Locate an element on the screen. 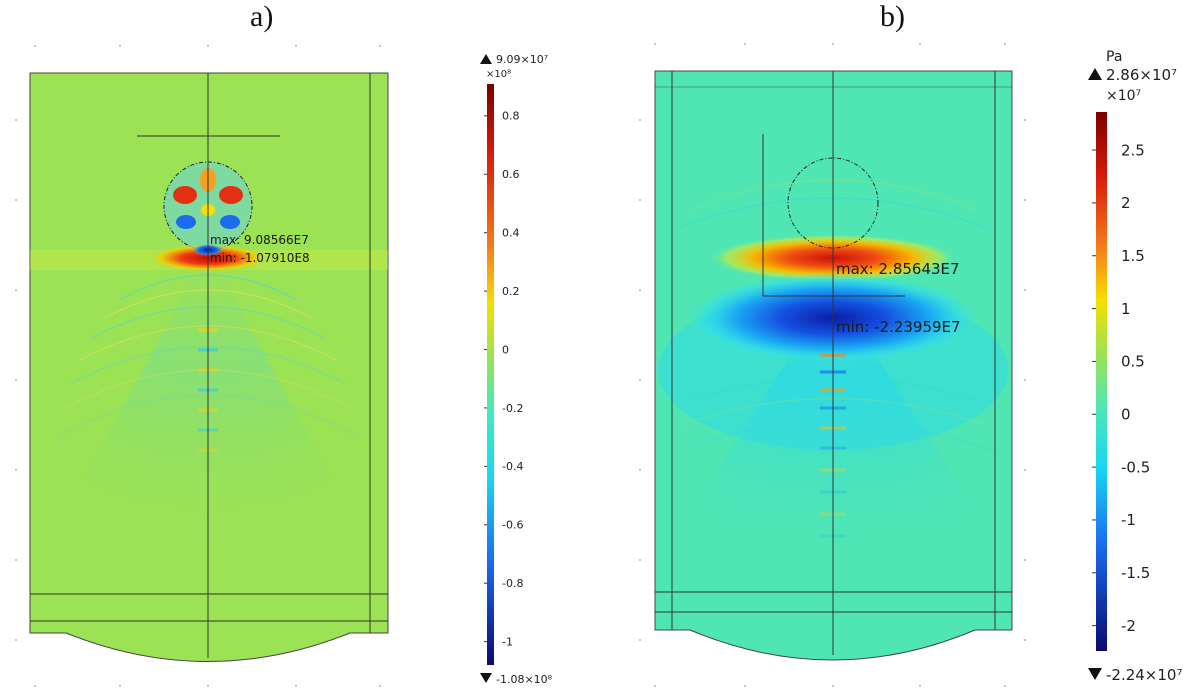  colorbar-tick-label: -0.8 is located at coordinates (512, 583).